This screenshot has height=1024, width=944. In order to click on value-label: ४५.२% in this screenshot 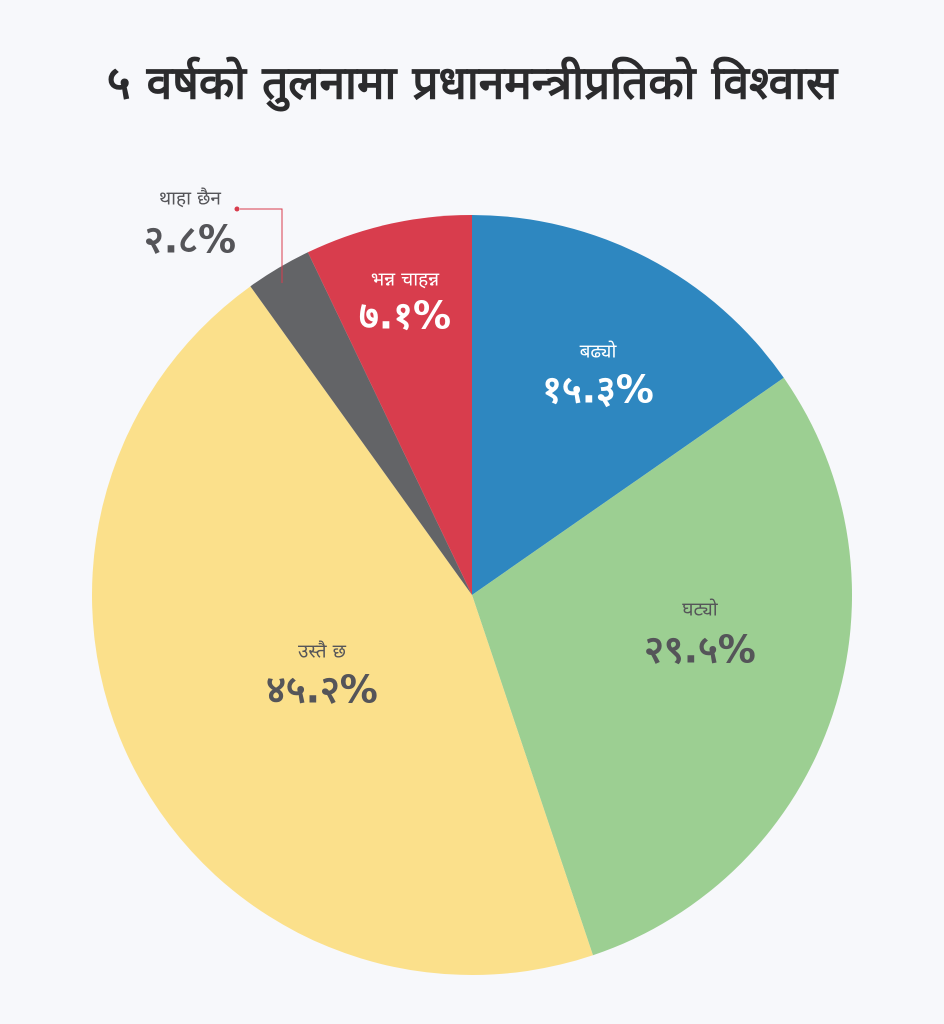, I will do `click(322, 690)`.